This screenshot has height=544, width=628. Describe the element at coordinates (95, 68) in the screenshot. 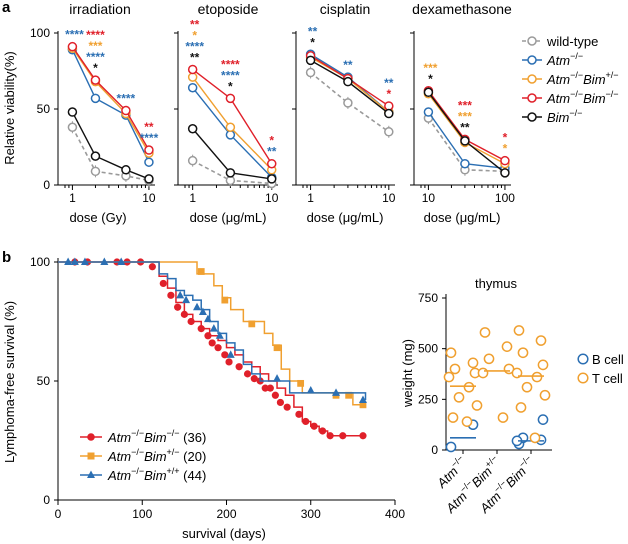

I see `chart-1-significance-stars: *` at that location.